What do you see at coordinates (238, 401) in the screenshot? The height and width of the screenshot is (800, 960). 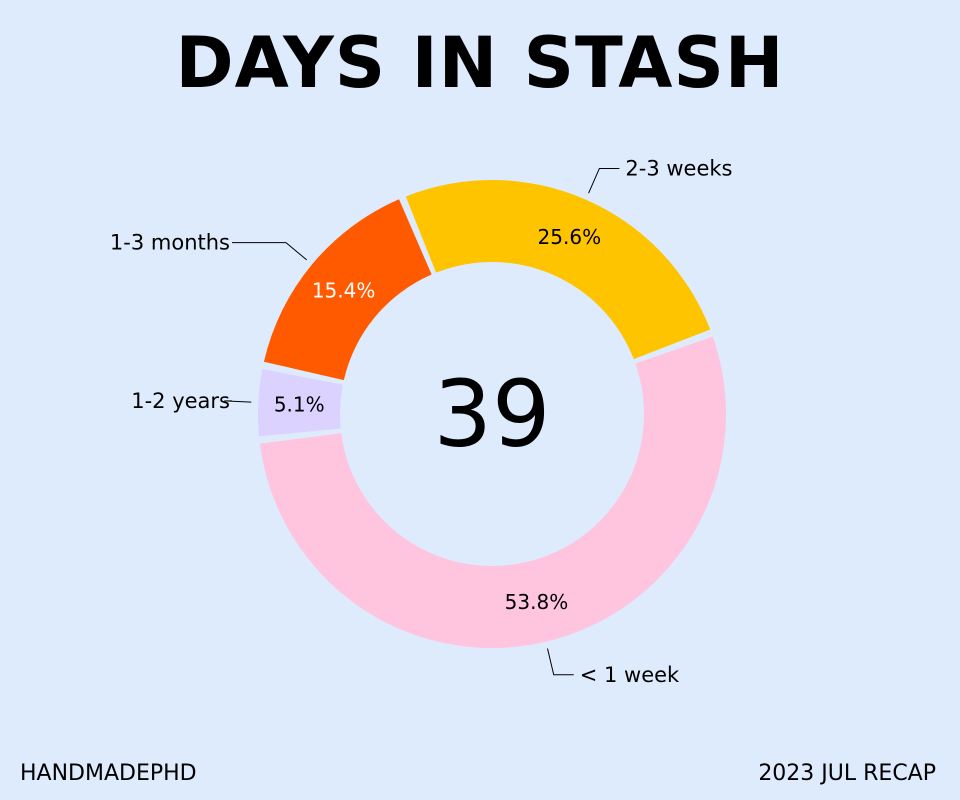 I see `leader-line-1-2-years` at bounding box center [238, 401].